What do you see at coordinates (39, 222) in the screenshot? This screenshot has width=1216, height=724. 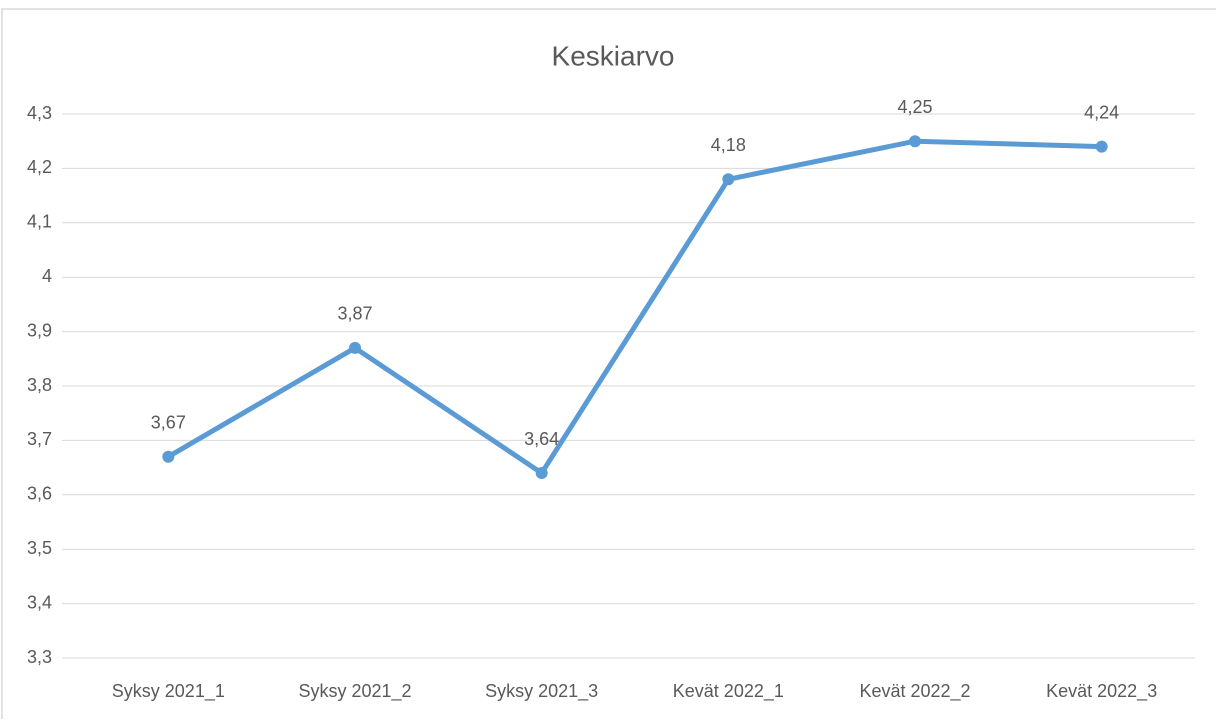 I see `y-tick-label: 4,1` at bounding box center [39, 222].